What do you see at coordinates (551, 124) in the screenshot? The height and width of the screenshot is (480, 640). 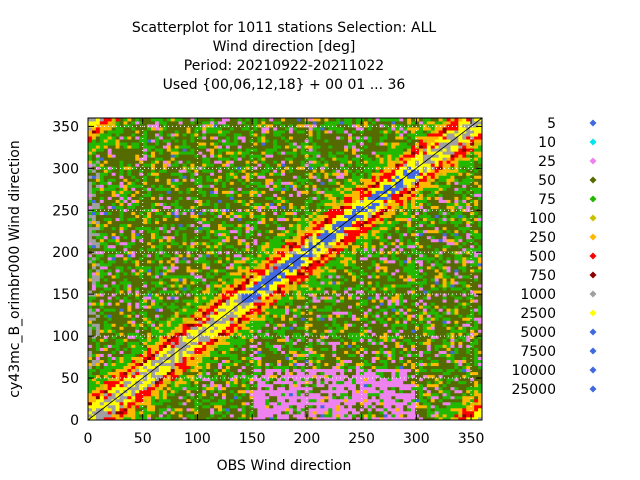 I see `legend-label: 5` at bounding box center [551, 124].